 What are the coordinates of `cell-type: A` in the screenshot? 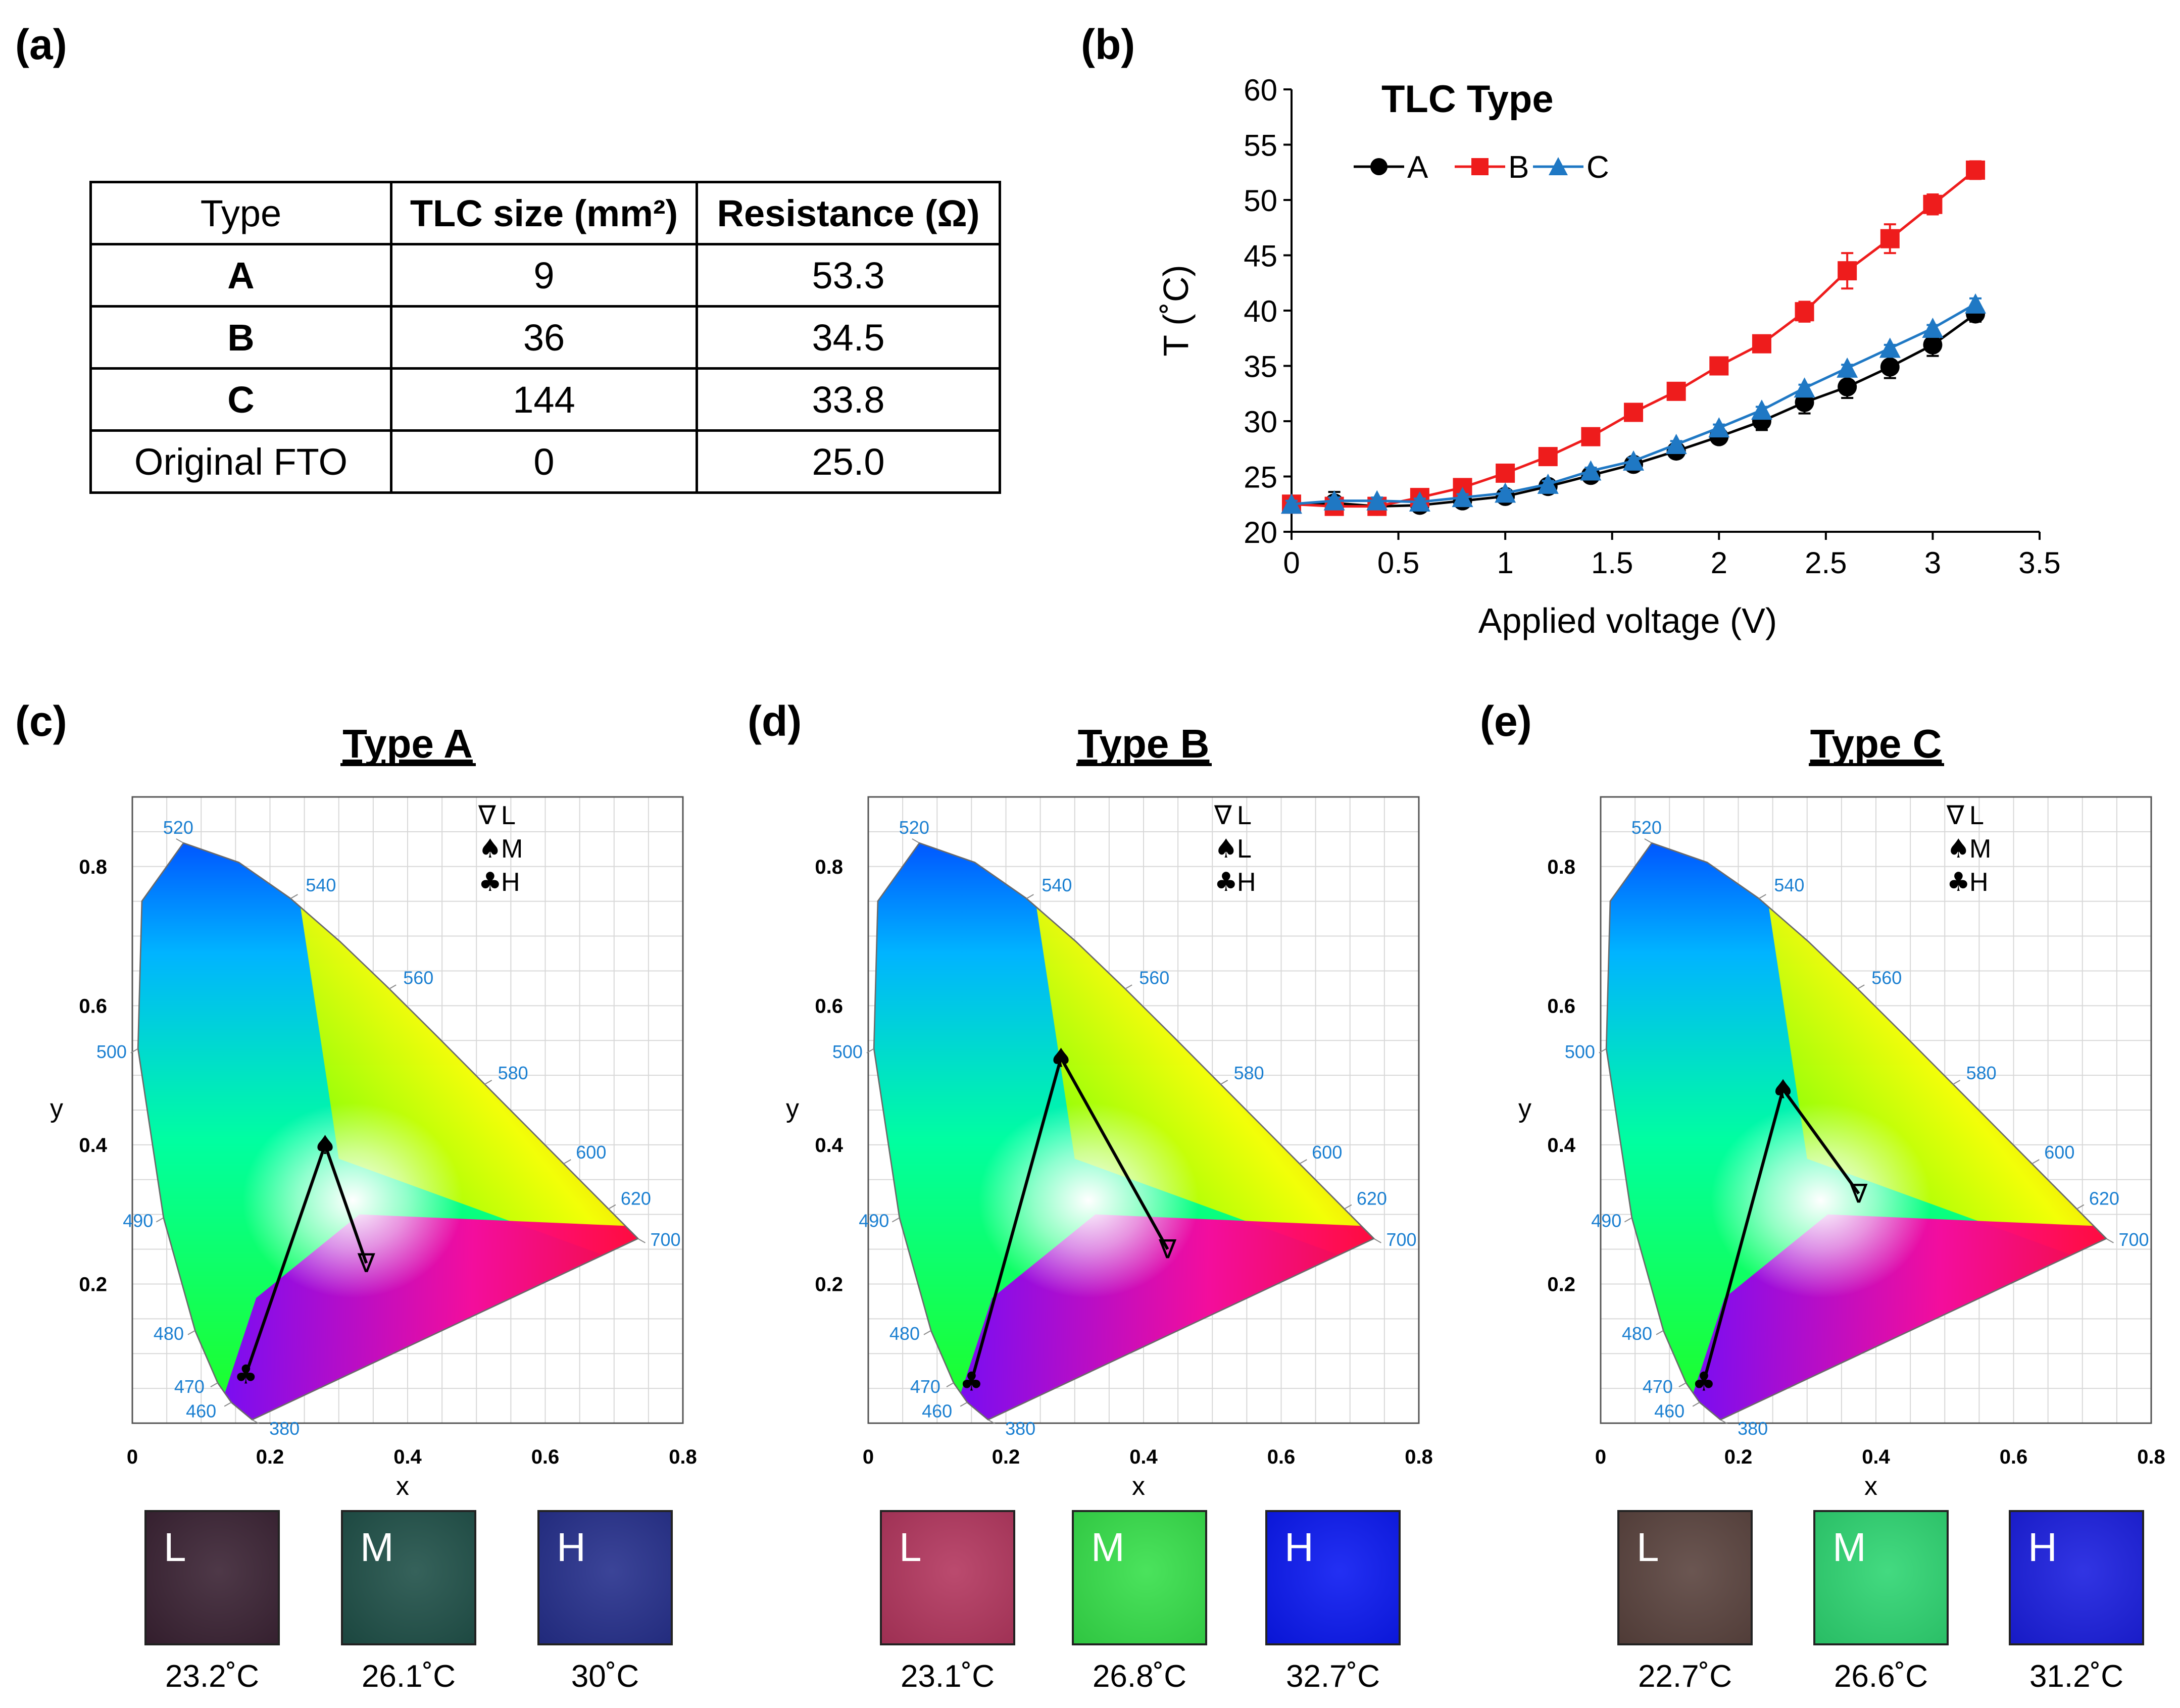 It's located at (240, 275).